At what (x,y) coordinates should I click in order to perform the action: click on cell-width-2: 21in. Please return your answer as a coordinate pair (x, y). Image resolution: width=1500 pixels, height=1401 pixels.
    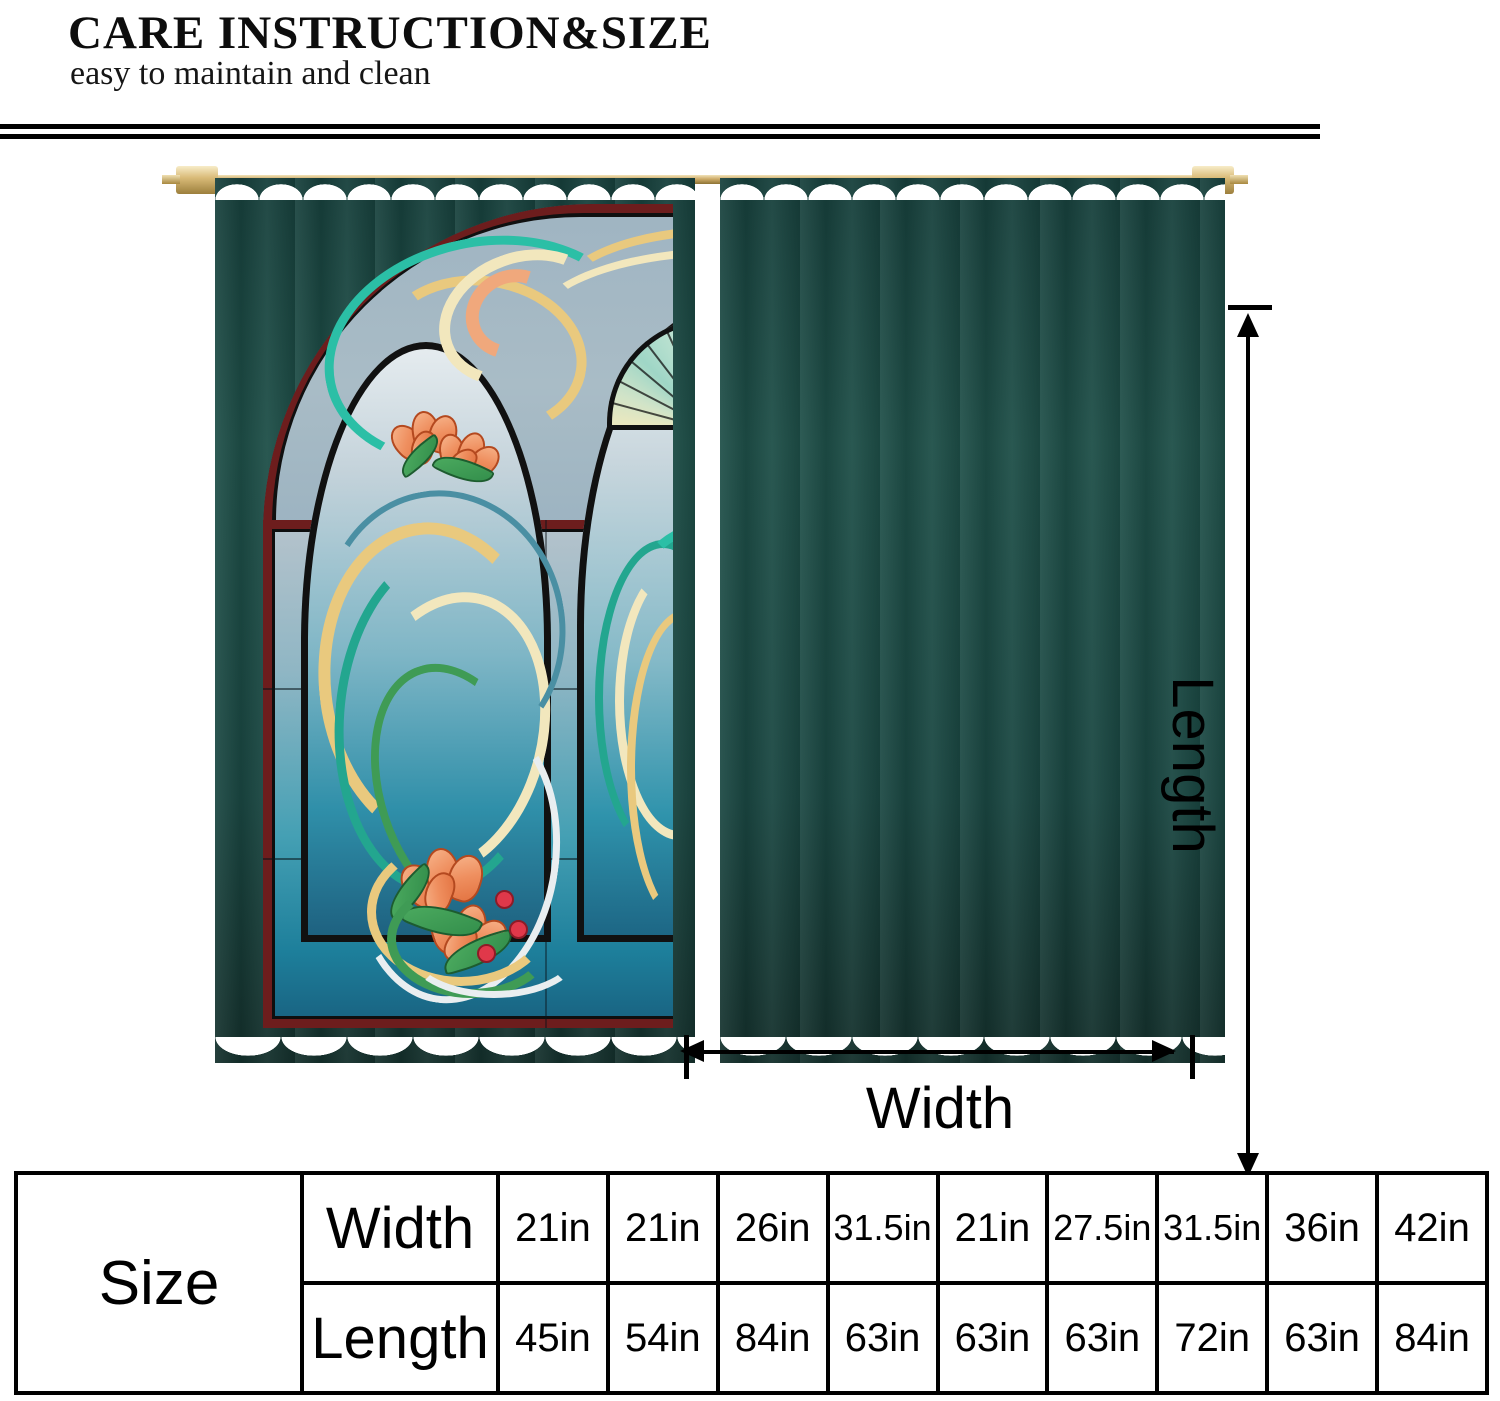
    Looking at the image, I should click on (662, 1228).